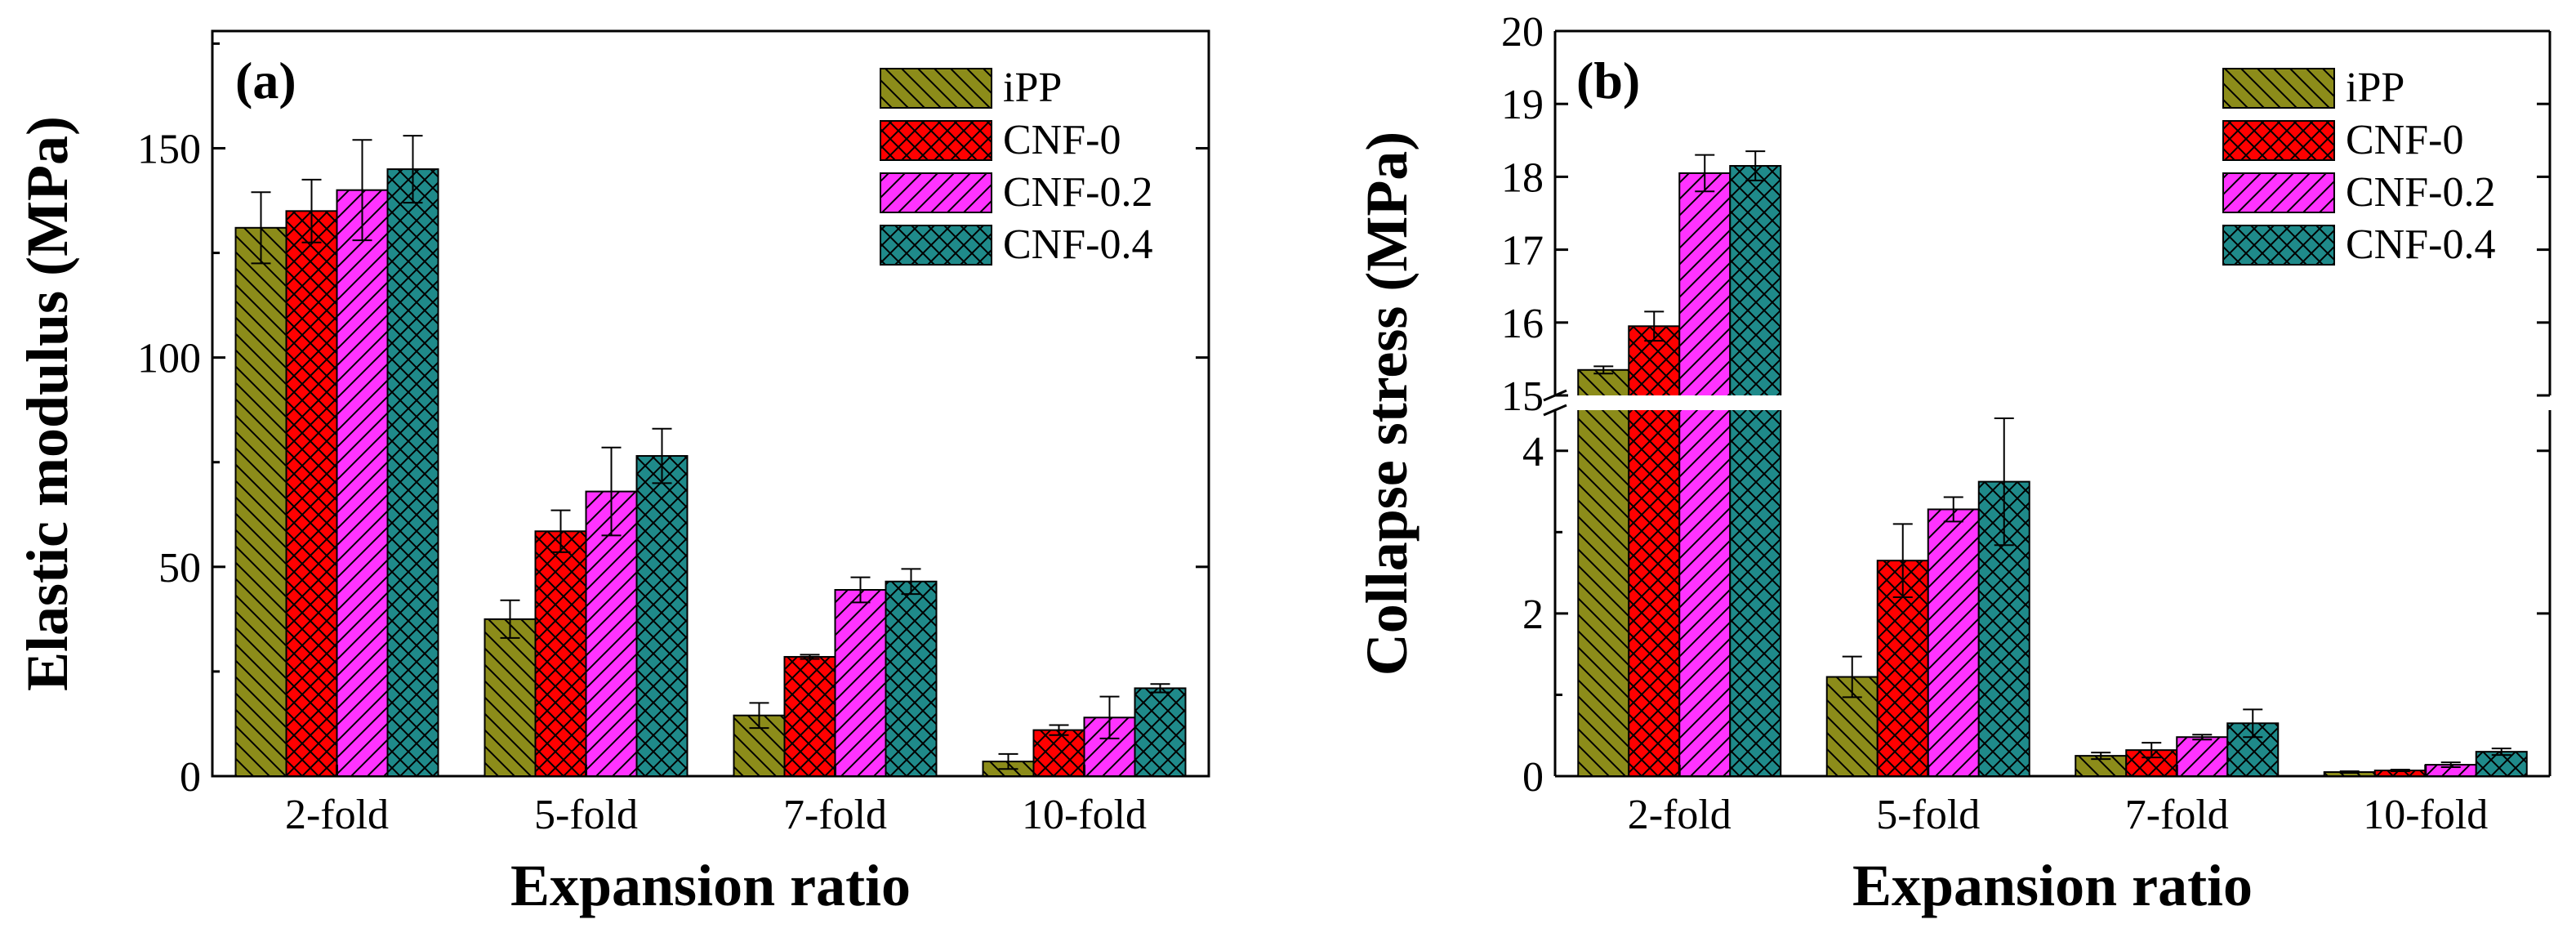  What do you see at coordinates (2202, 756) in the screenshot?
I see `b-bar-cnf-0-2-7-fold` at bounding box center [2202, 756].